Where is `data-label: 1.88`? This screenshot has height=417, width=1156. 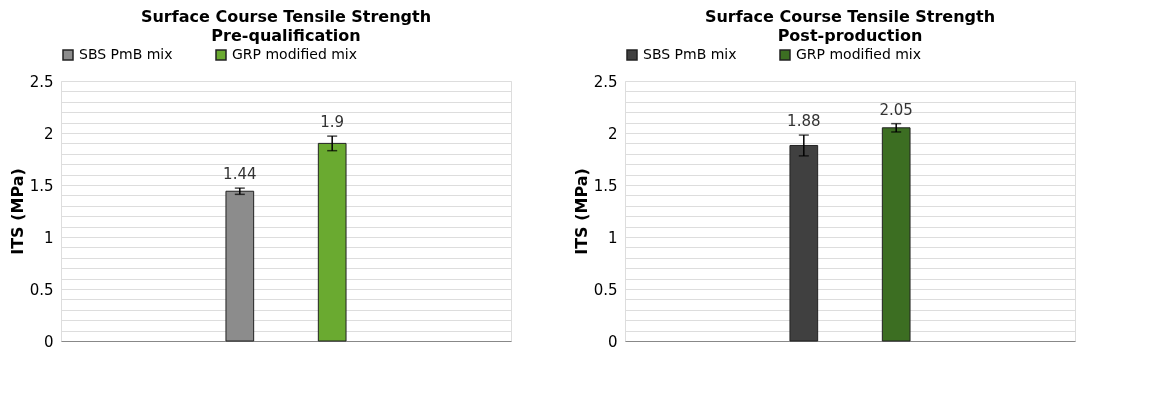
data-label: 1.88 is located at coordinates (804, 121).